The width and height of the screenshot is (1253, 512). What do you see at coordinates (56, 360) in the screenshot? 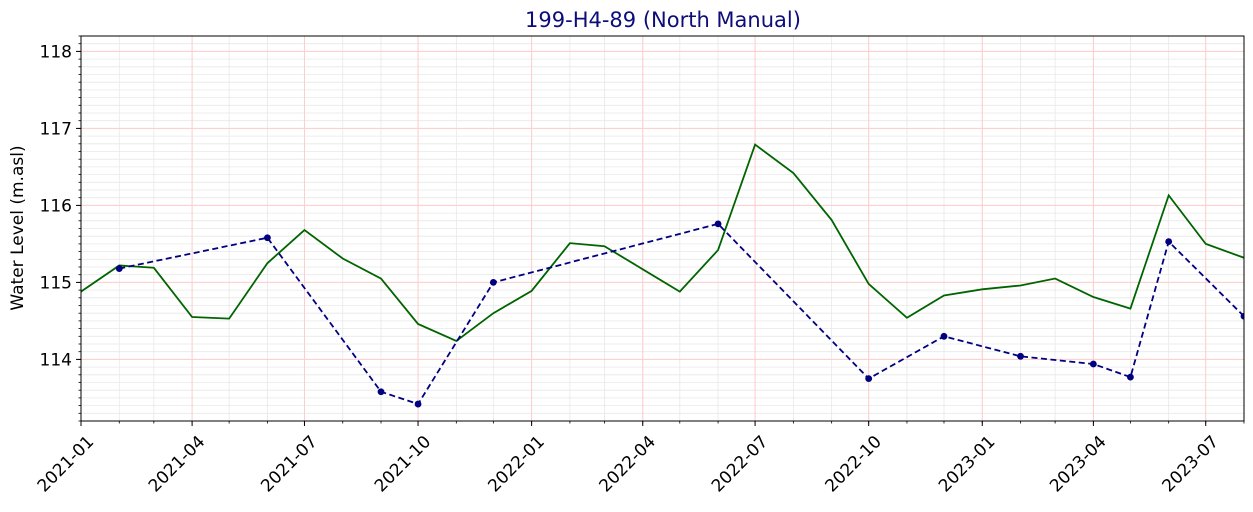
I see `y-tick-label: 114` at bounding box center [56, 360].